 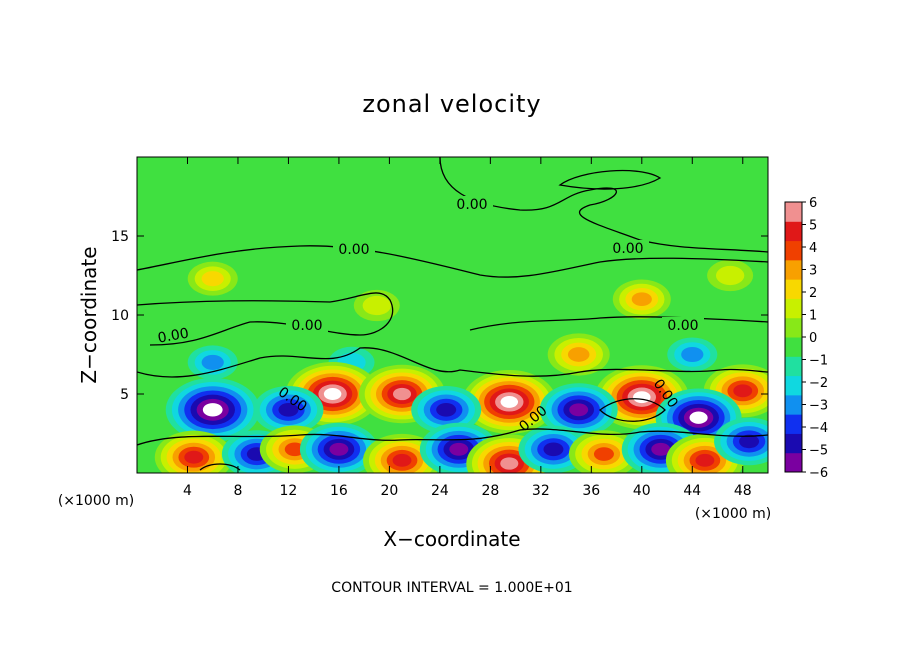 What do you see at coordinates (813, 338) in the screenshot?
I see `colorbar-tick-label: 0` at bounding box center [813, 338].